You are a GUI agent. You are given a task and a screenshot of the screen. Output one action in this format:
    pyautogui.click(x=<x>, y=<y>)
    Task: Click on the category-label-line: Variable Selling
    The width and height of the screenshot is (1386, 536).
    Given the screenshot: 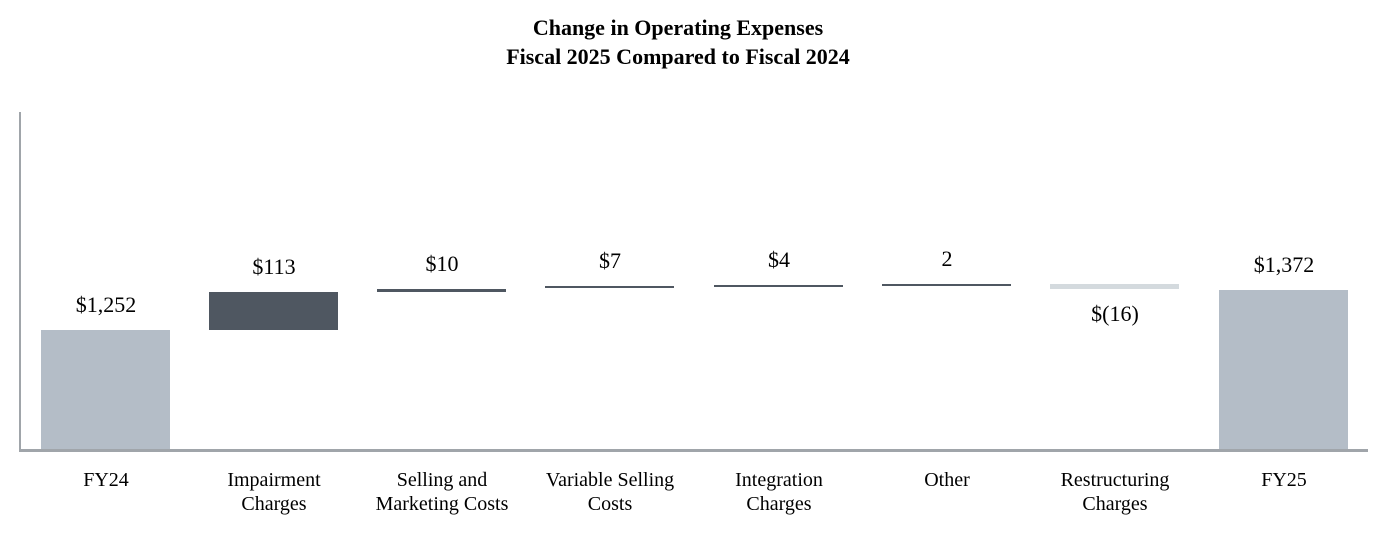 What is the action you would take?
    pyautogui.click(x=610, y=480)
    